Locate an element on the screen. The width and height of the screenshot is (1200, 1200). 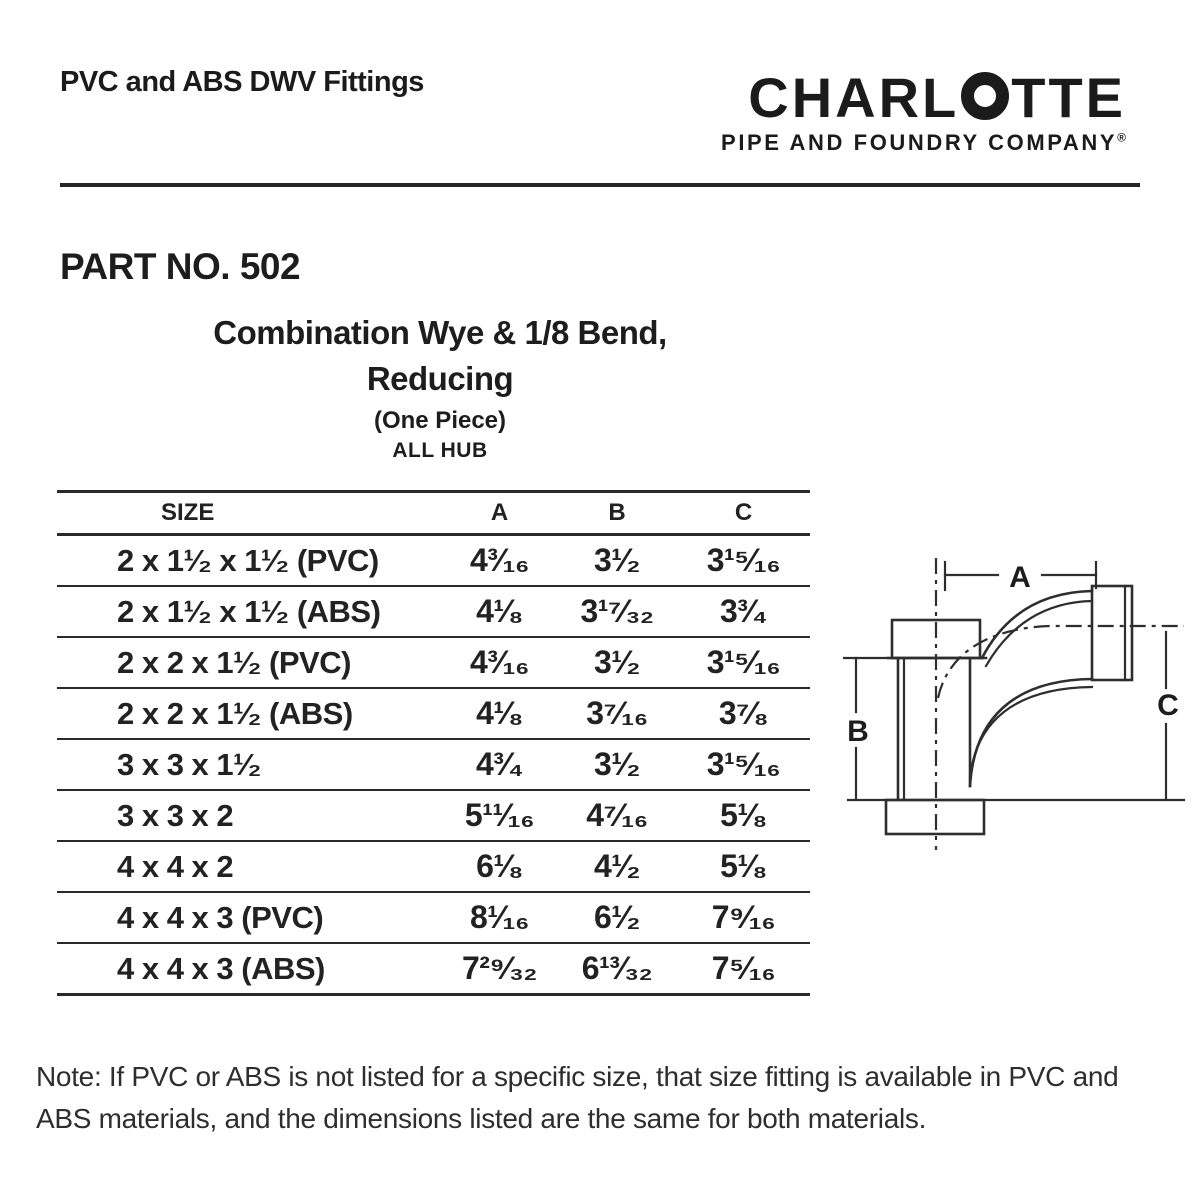
dim-b-cell: 6¹⁄₂ is located at coordinates (617, 918).